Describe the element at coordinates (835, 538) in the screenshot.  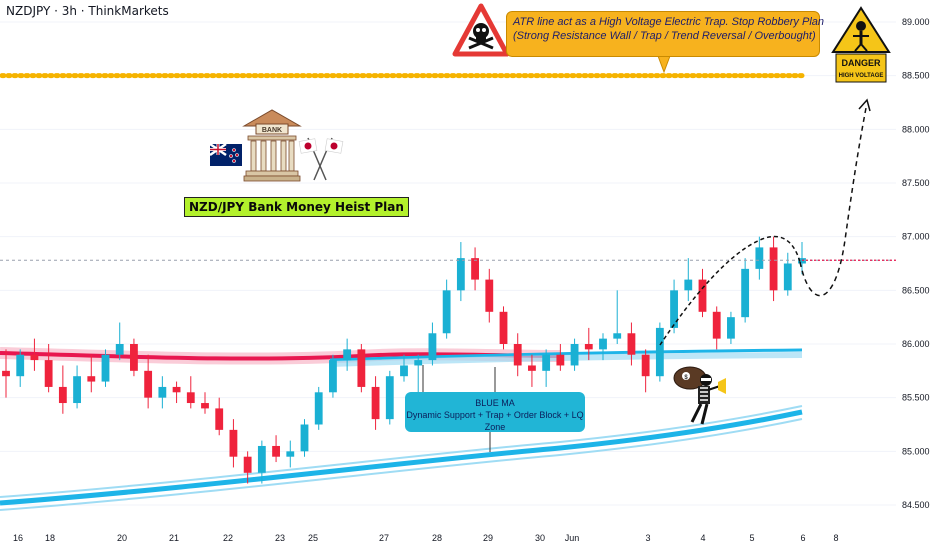
I see `time-tick-label: 8` at that location.